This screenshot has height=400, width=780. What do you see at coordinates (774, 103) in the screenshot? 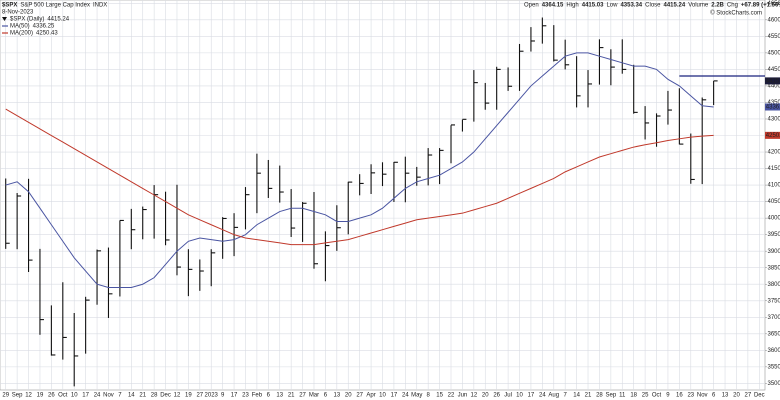
I see `y-tick-label: 4350` at bounding box center [774, 103].